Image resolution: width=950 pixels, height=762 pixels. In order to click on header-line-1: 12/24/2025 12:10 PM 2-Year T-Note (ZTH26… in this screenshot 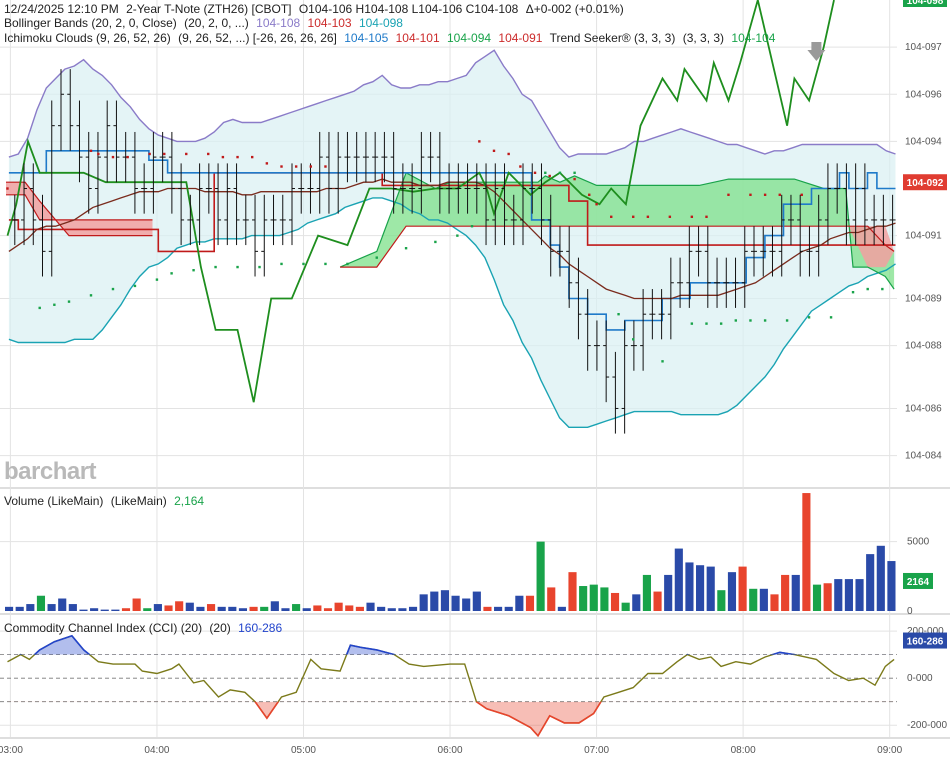, I will do `click(316, 9)`.